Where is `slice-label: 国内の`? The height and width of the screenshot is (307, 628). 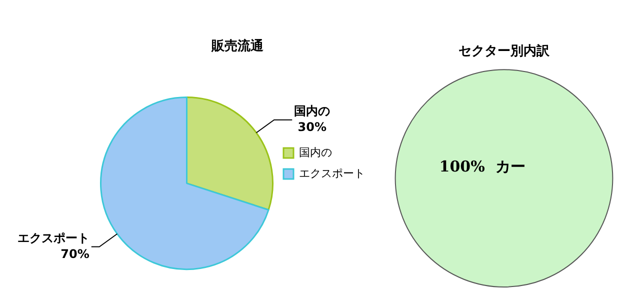 slice-label: 国内の is located at coordinates (312, 111).